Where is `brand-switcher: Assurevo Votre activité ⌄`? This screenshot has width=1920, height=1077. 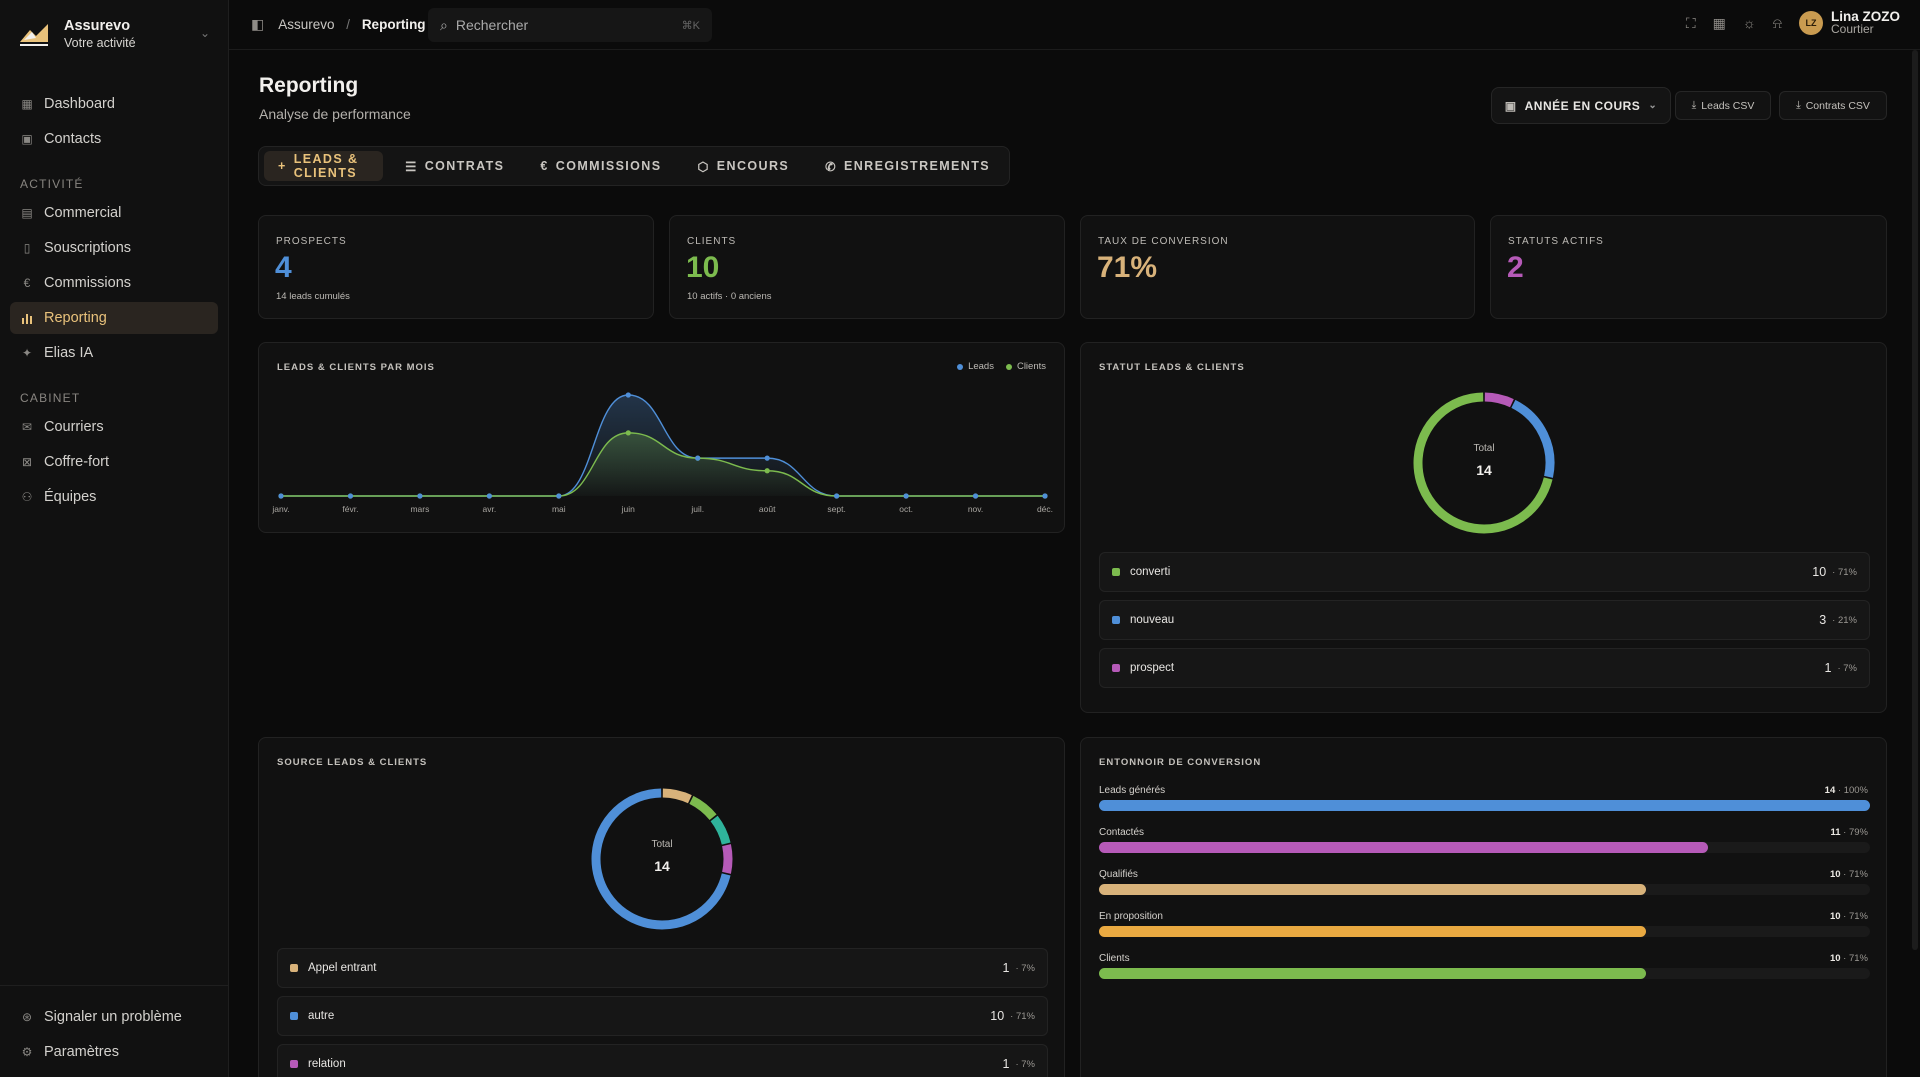
brand-switcher: Assurevo Votre activité ⌄ is located at coordinates (114, 34).